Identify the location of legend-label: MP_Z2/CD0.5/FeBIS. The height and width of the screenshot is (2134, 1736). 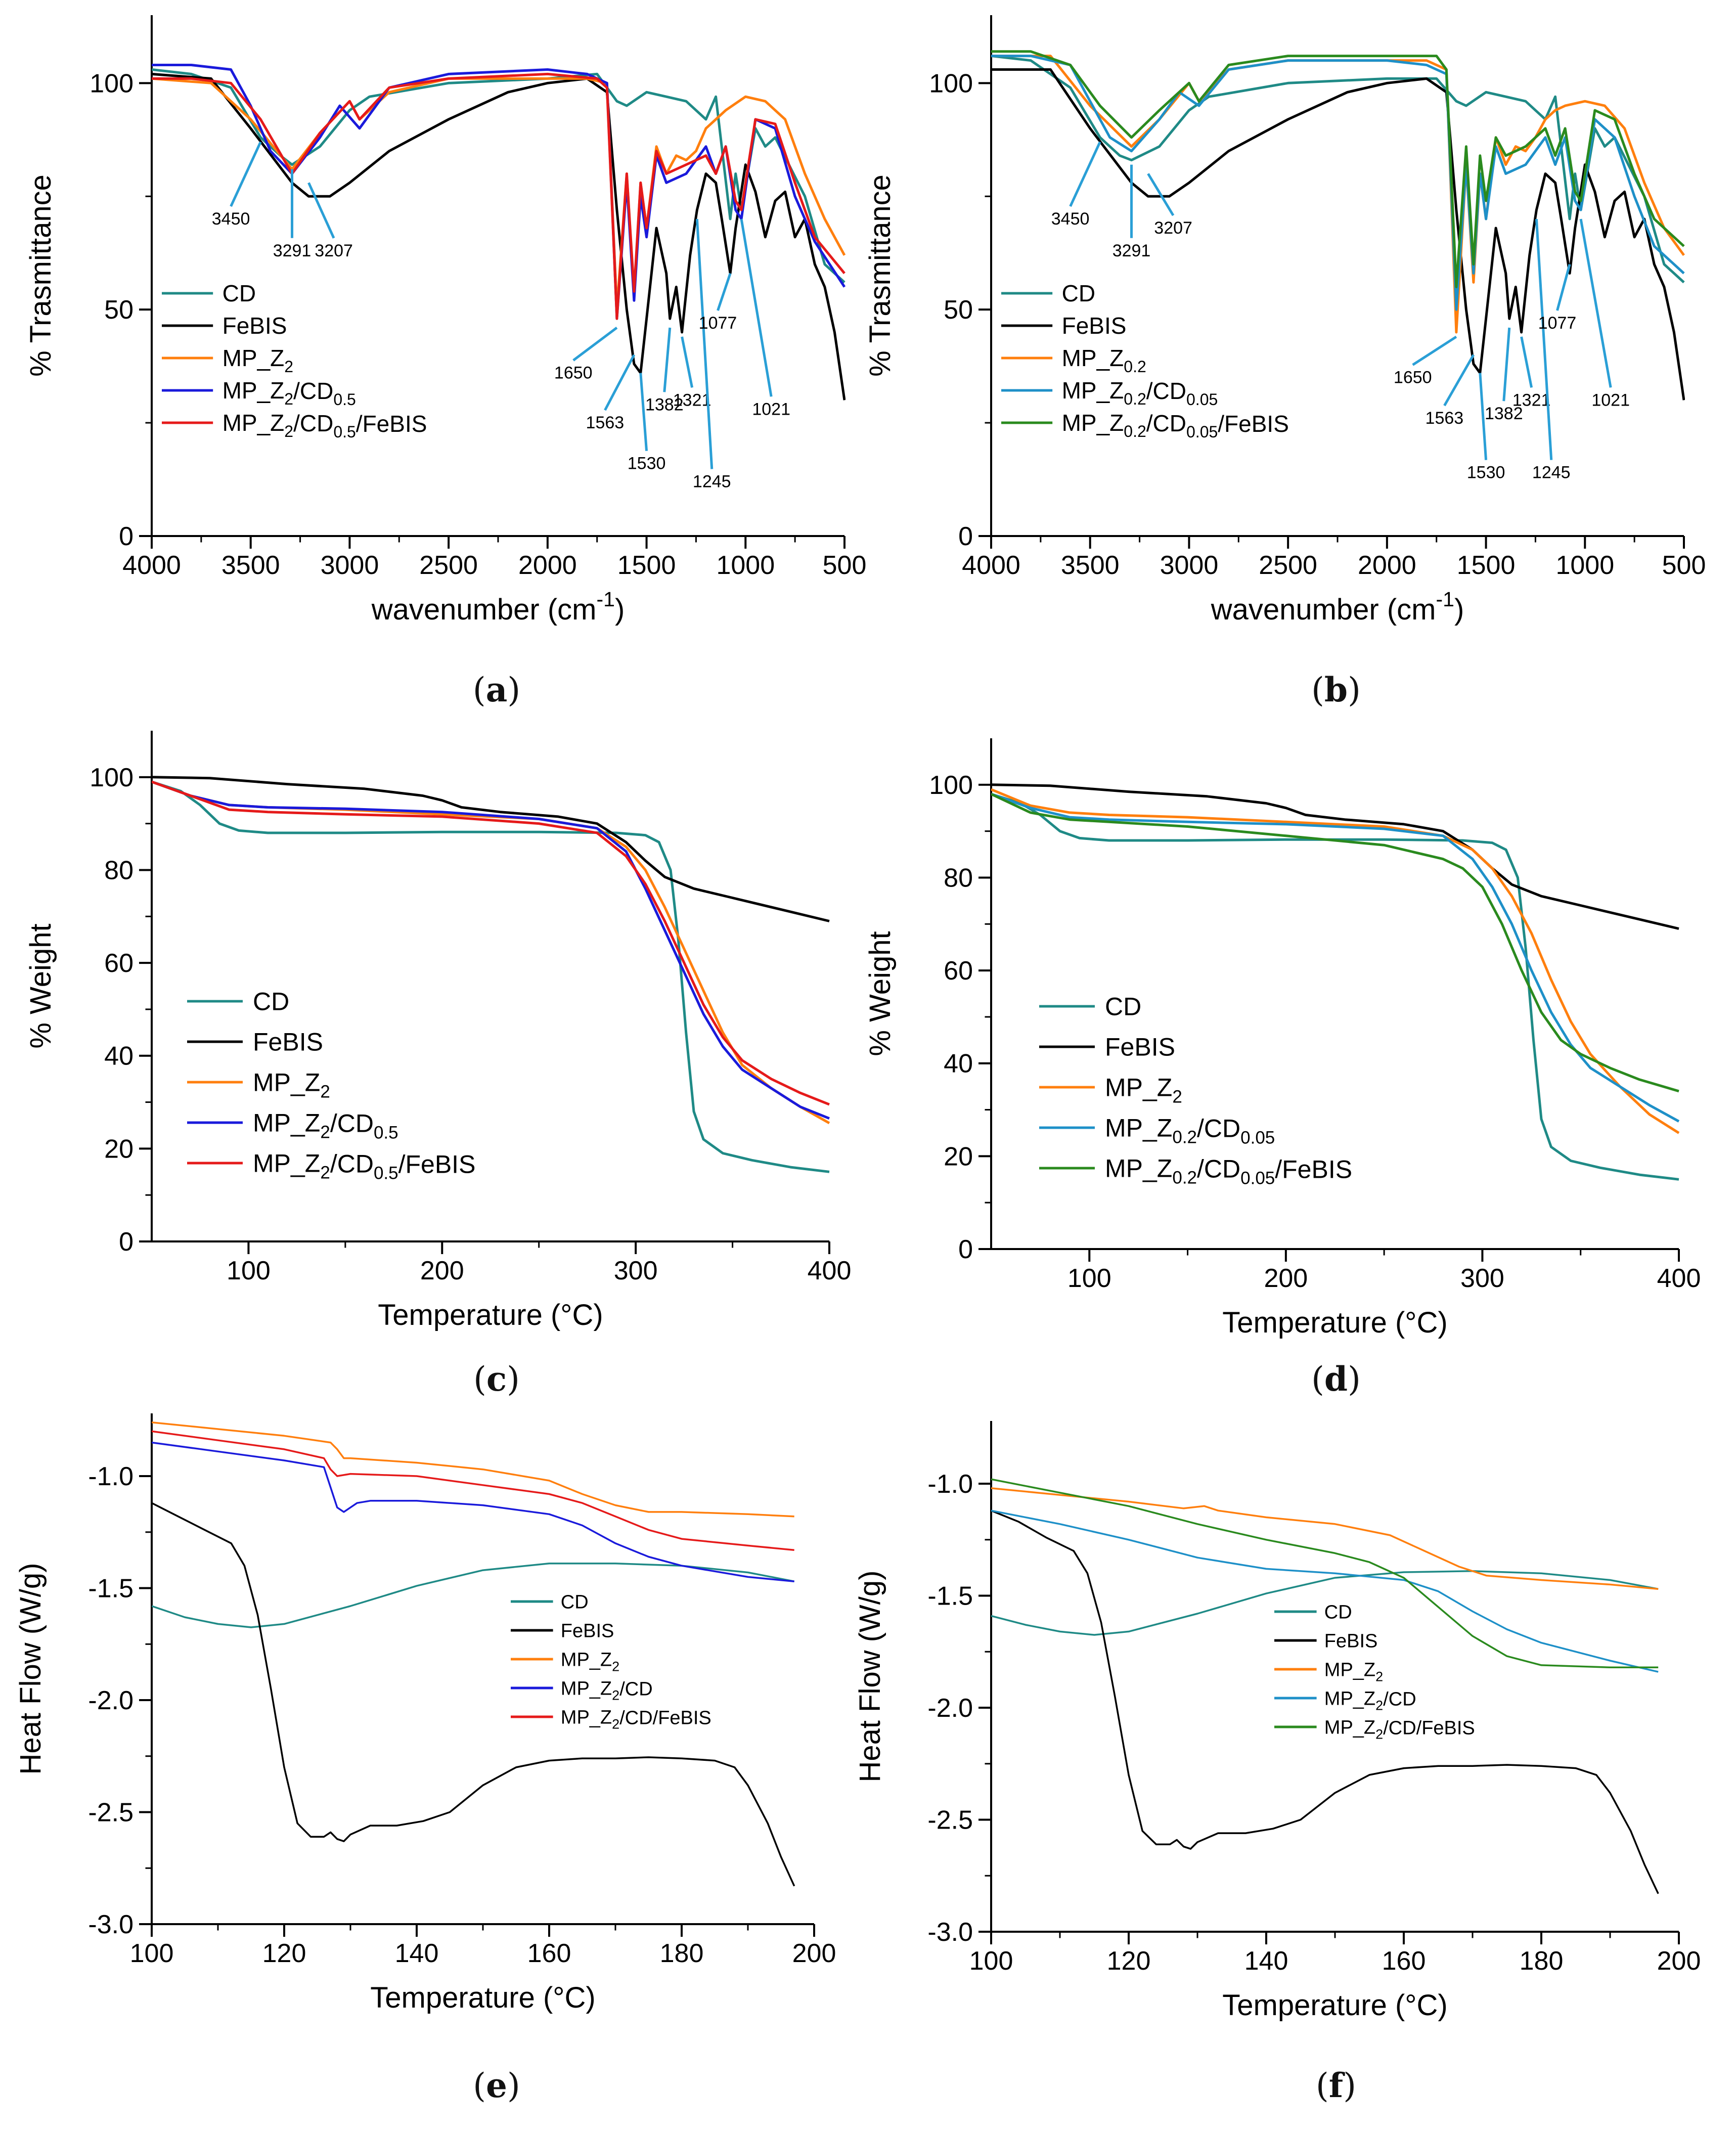
(364, 1166).